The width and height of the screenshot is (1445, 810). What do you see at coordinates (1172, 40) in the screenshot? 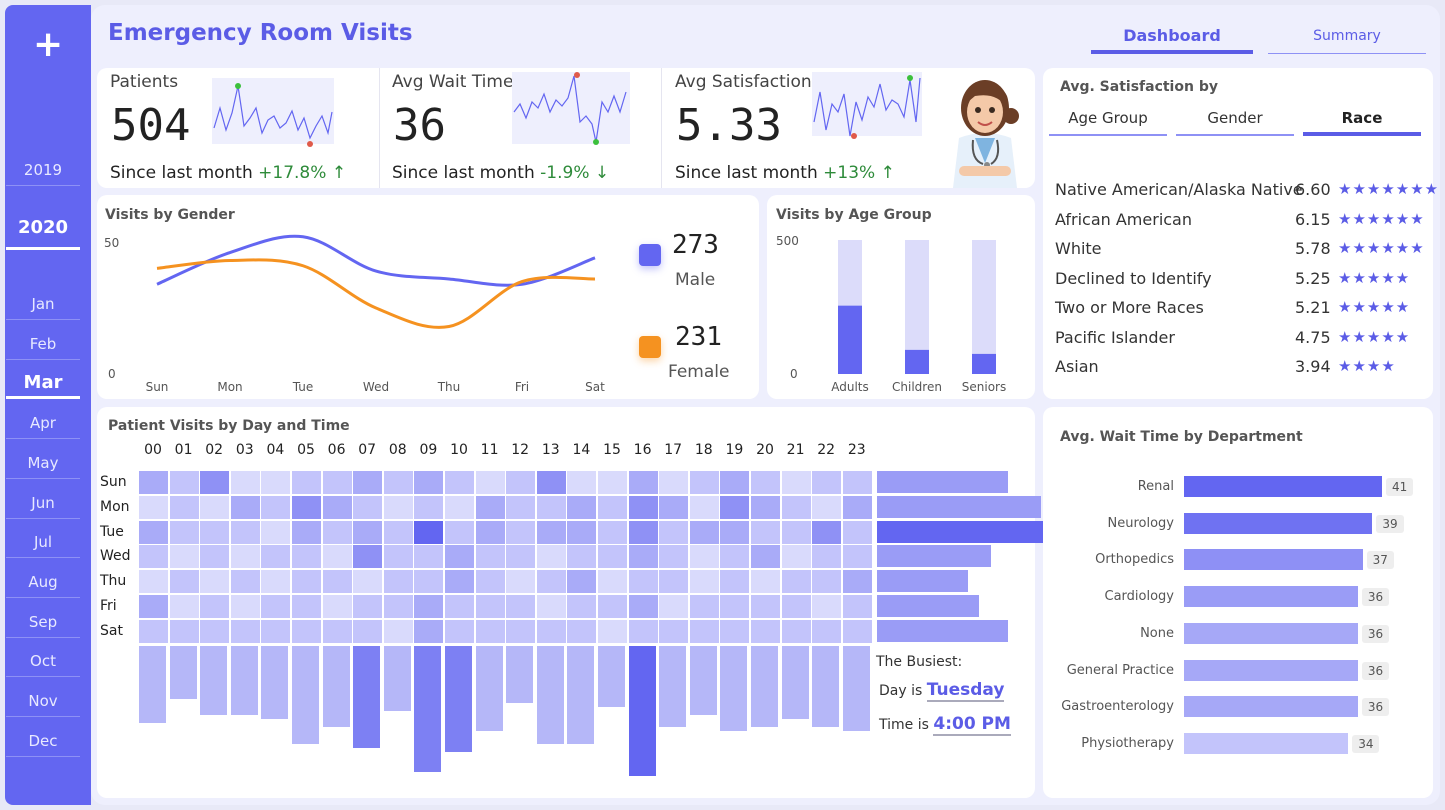
I see `tab-dashboard: Dashboard` at bounding box center [1172, 40].